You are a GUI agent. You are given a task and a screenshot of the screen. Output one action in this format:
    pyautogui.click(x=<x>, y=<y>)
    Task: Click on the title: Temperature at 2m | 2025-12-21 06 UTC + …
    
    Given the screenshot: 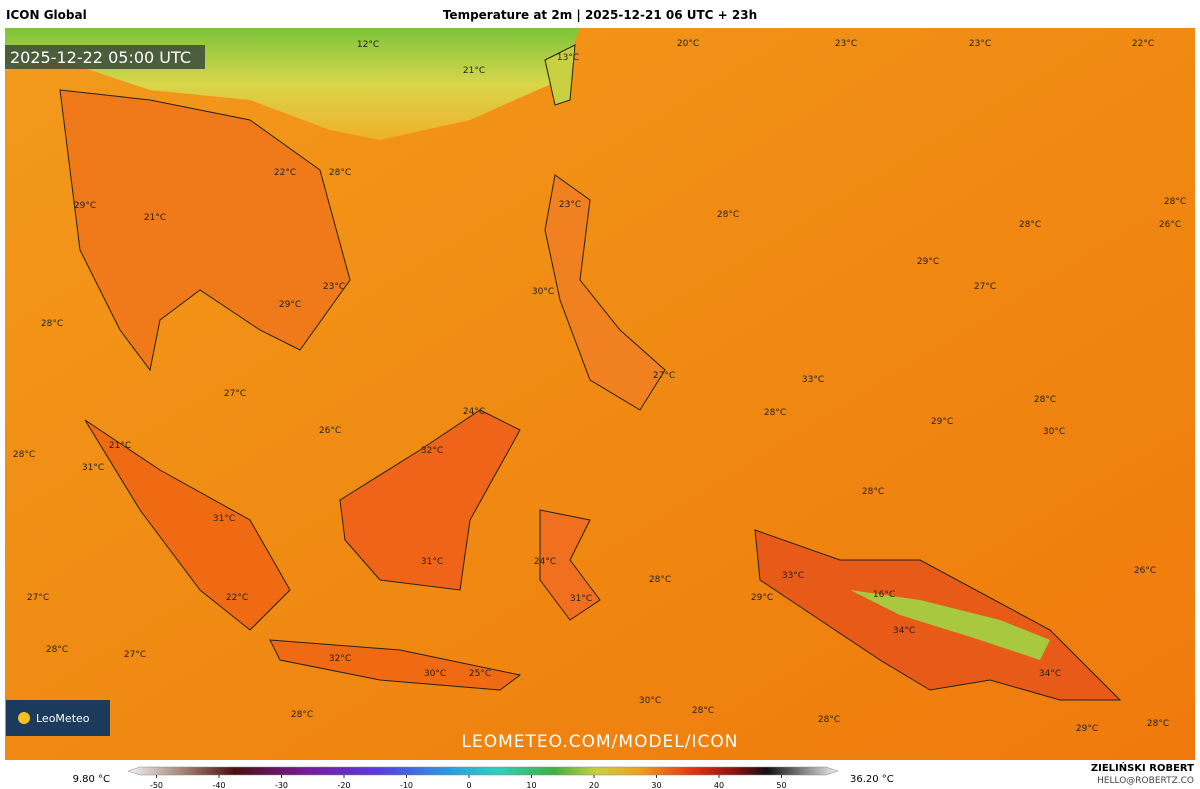 What is the action you would take?
    pyautogui.click(x=600, y=15)
    